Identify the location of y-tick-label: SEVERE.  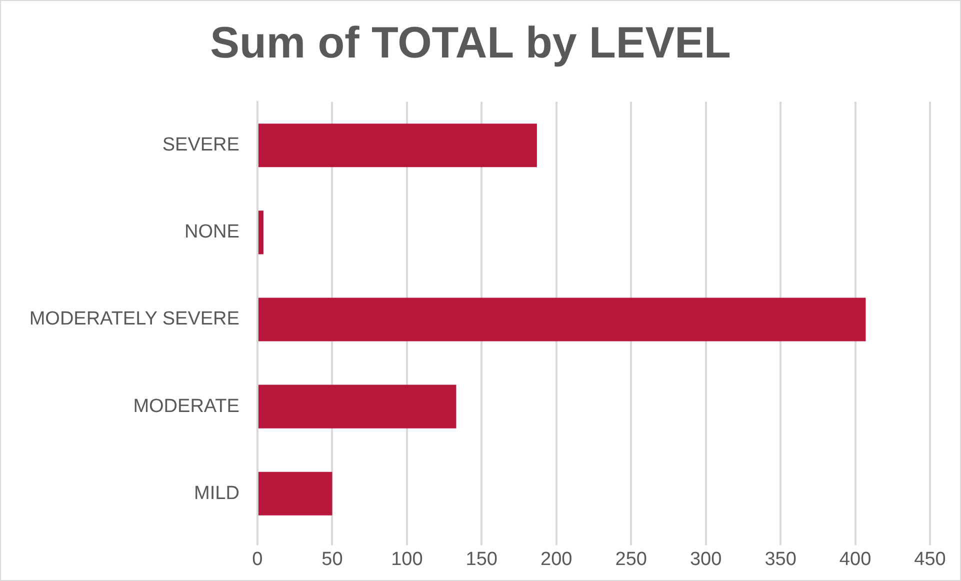
(201, 145).